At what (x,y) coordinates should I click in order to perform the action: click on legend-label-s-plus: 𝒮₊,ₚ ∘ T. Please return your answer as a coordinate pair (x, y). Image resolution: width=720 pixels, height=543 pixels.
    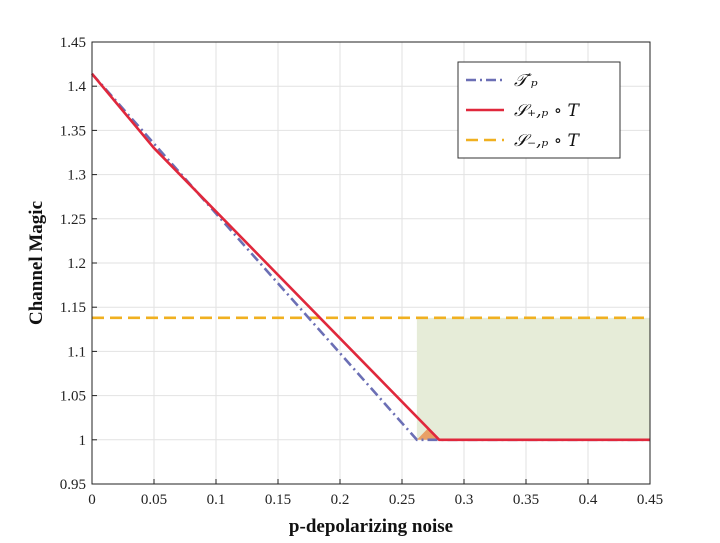
    Looking at the image, I should click on (547, 111).